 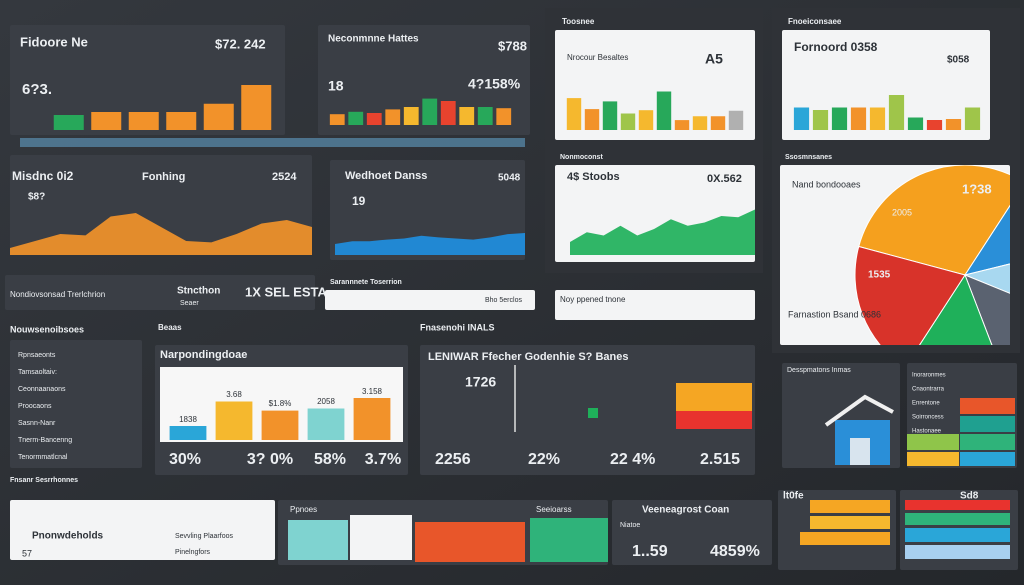 What do you see at coordinates (366, 282) in the screenshot?
I see `section-label: Sarannnete Toserrion` at bounding box center [366, 282].